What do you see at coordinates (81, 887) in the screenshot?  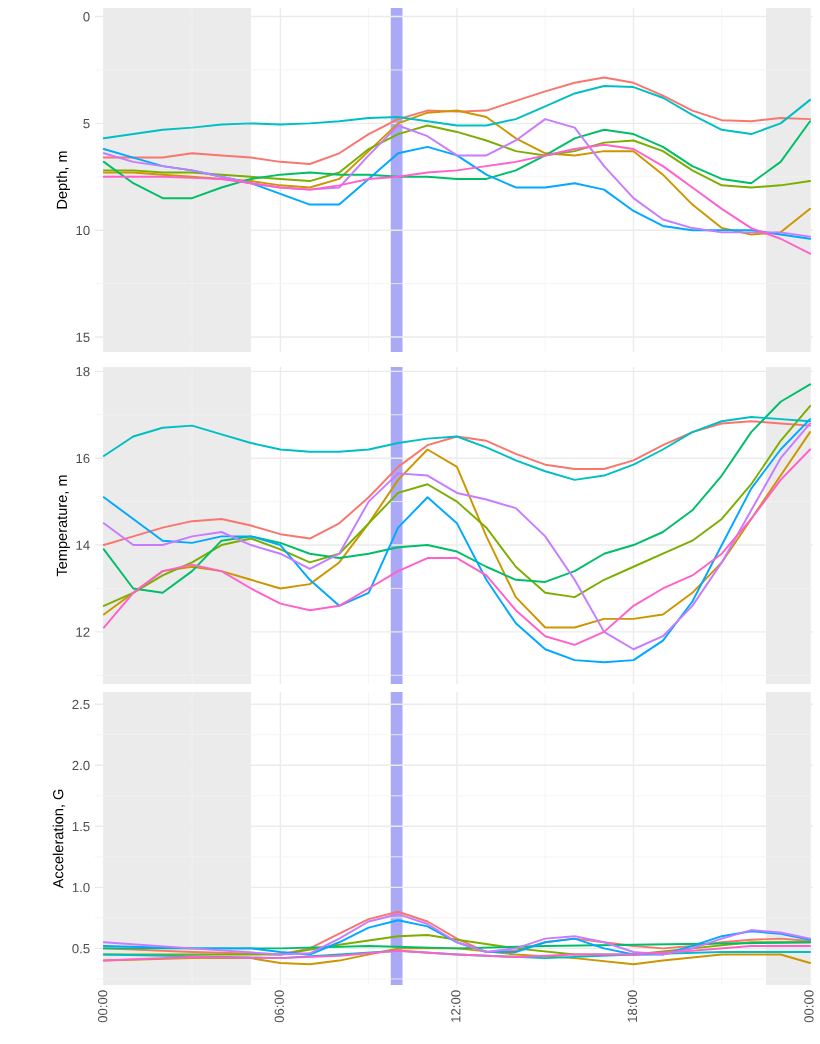 I see `y-tick-label: 1.0` at bounding box center [81, 887].